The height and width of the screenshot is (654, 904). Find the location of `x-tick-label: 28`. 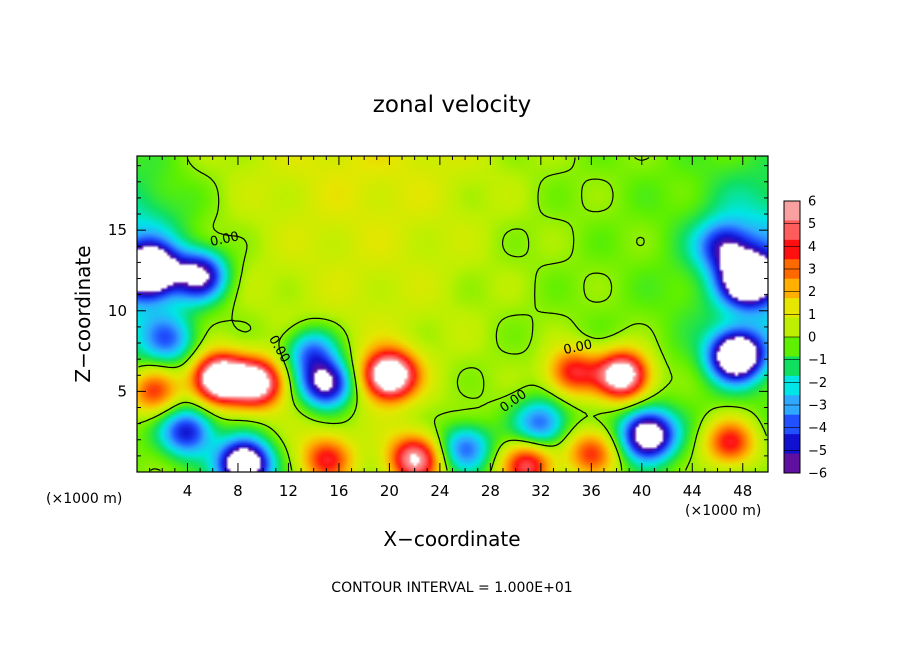

x-tick-label: 28 is located at coordinates (490, 491).